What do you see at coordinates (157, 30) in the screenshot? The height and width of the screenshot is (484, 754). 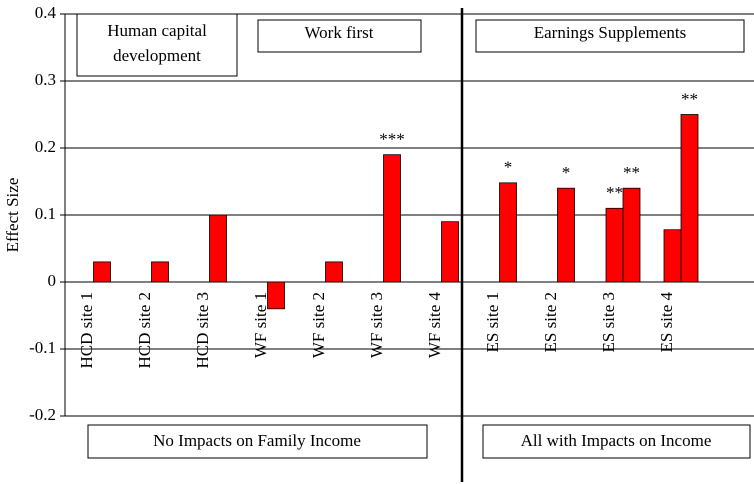 I see `group-label: Human capital` at bounding box center [157, 30].